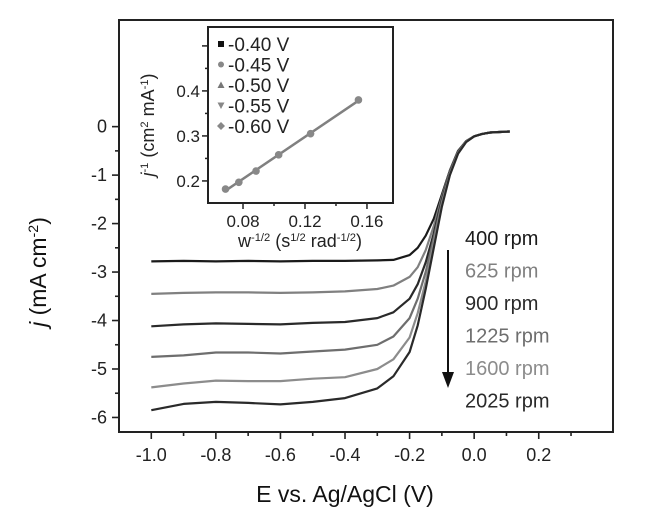  Describe the element at coordinates (507, 369) in the screenshot. I see `legend-label: 1600 rpm` at that location.